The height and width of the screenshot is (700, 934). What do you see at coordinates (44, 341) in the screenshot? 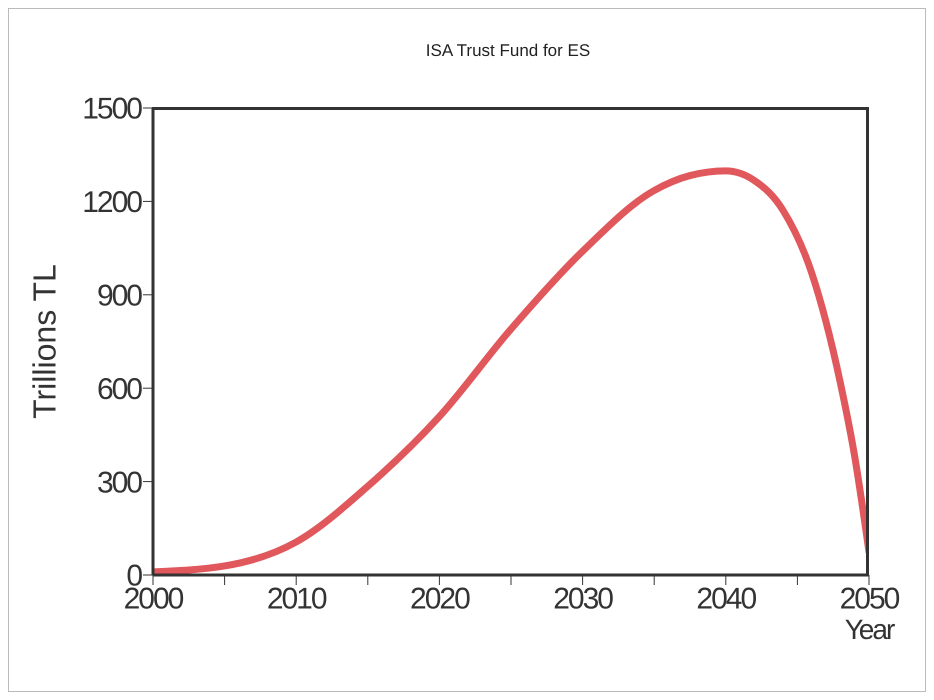
I see `y-axis-title: Trillions TL` at bounding box center [44, 341].